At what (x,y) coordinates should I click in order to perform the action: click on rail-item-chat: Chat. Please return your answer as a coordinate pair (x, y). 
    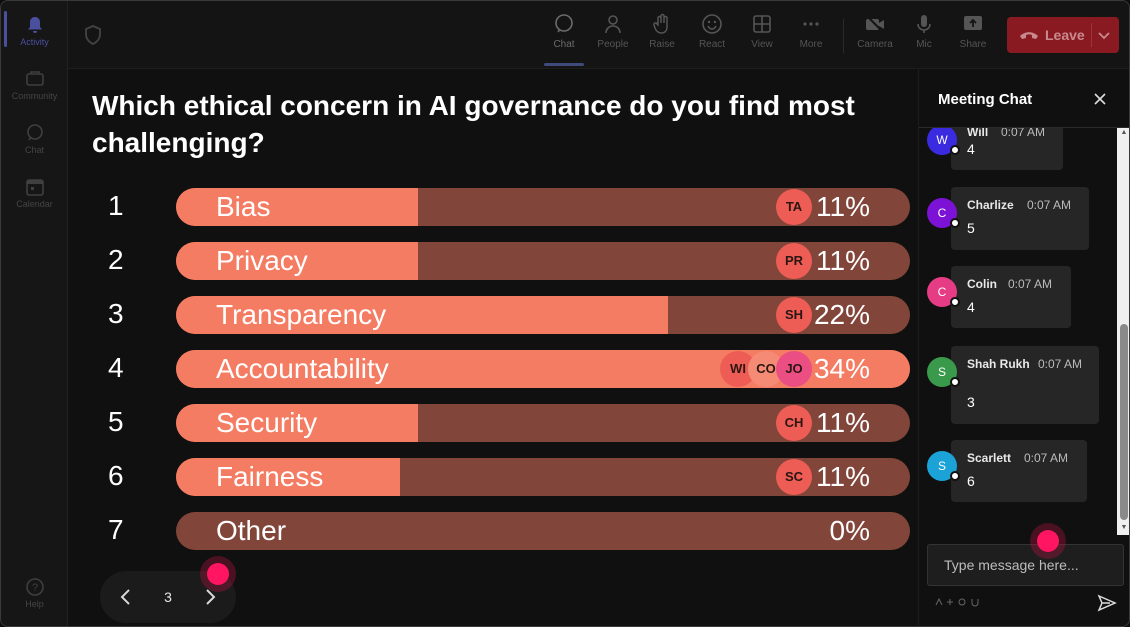
    Looking at the image, I should click on (34, 139).